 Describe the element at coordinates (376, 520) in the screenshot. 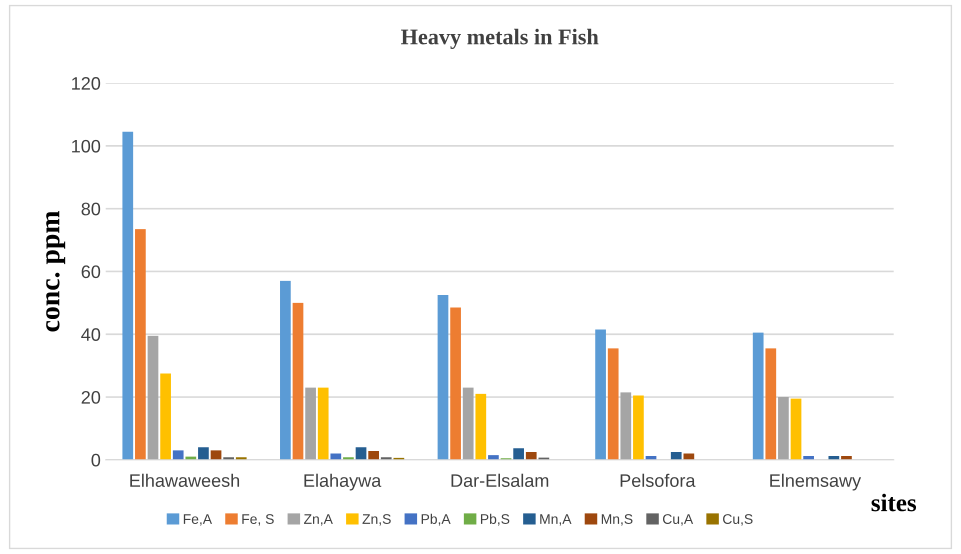

I see `legend-label: Zn,S` at that location.